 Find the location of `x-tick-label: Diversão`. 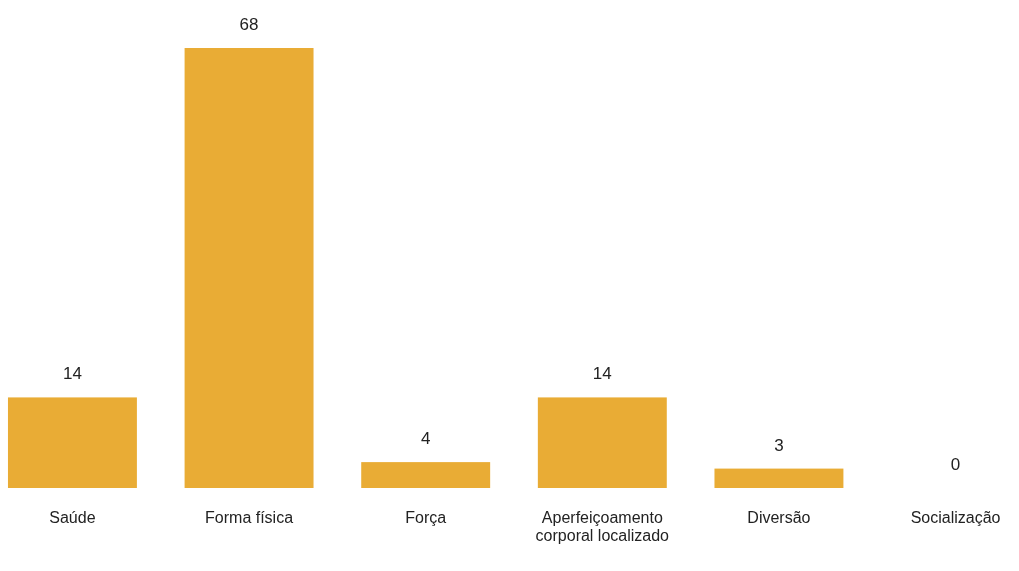

x-tick-label: Diversão is located at coordinates (779, 517).